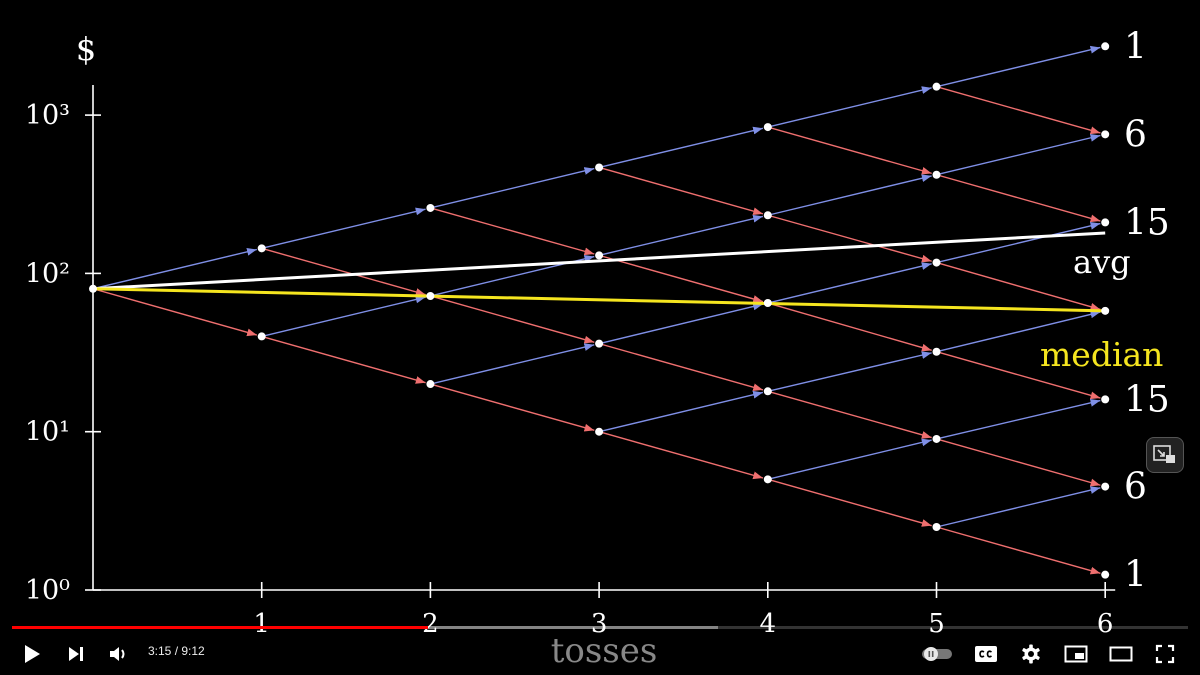  What do you see at coordinates (176, 651) in the screenshot?
I see `time-display: 3:15 / 9:12` at bounding box center [176, 651].